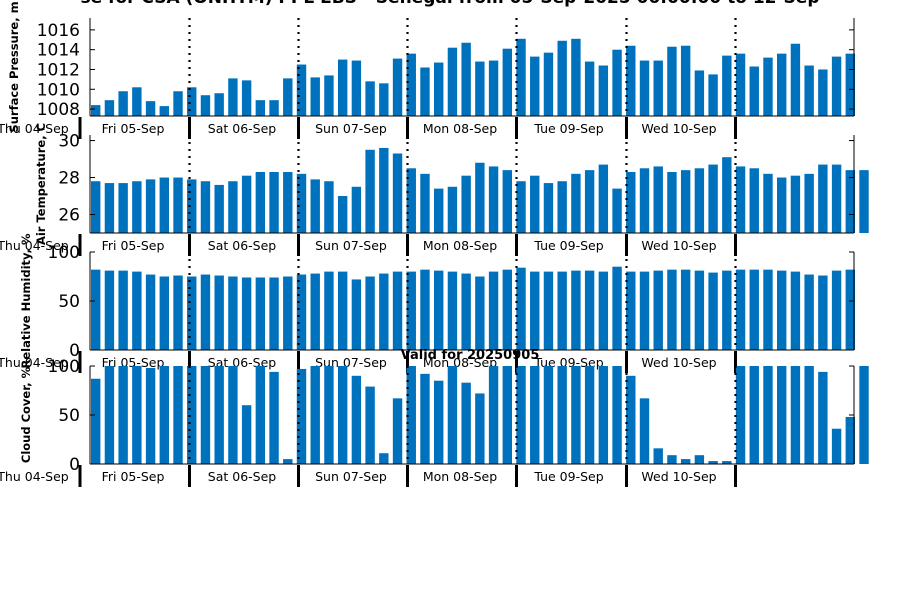 The height and width of the screenshot is (600, 900). I want to click on x-tick-label: Mon 08-Sep, so click(460, 128).